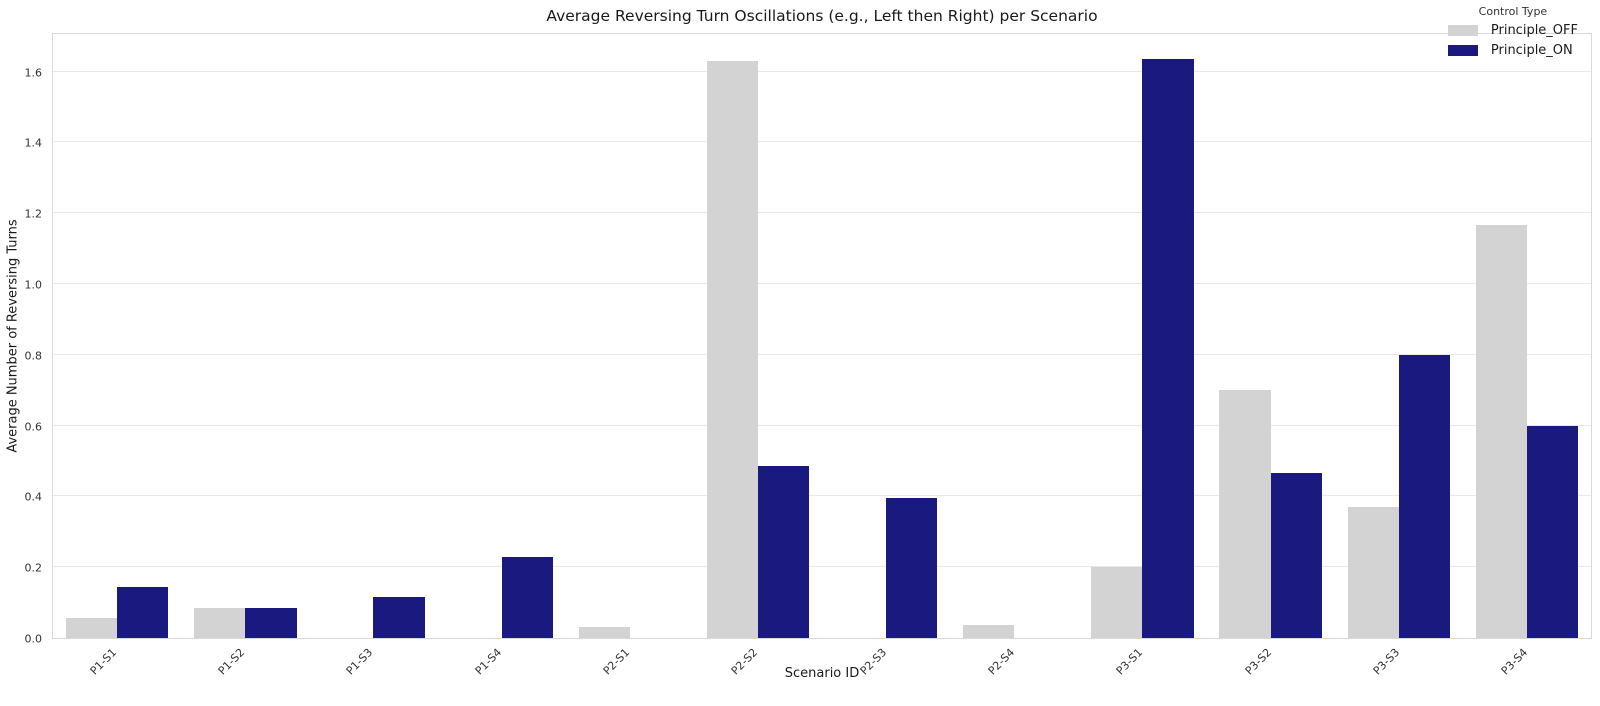 The width and height of the screenshot is (1600, 706). I want to click on legend-label-principle-off: Principle_OFF, so click(1534, 30).